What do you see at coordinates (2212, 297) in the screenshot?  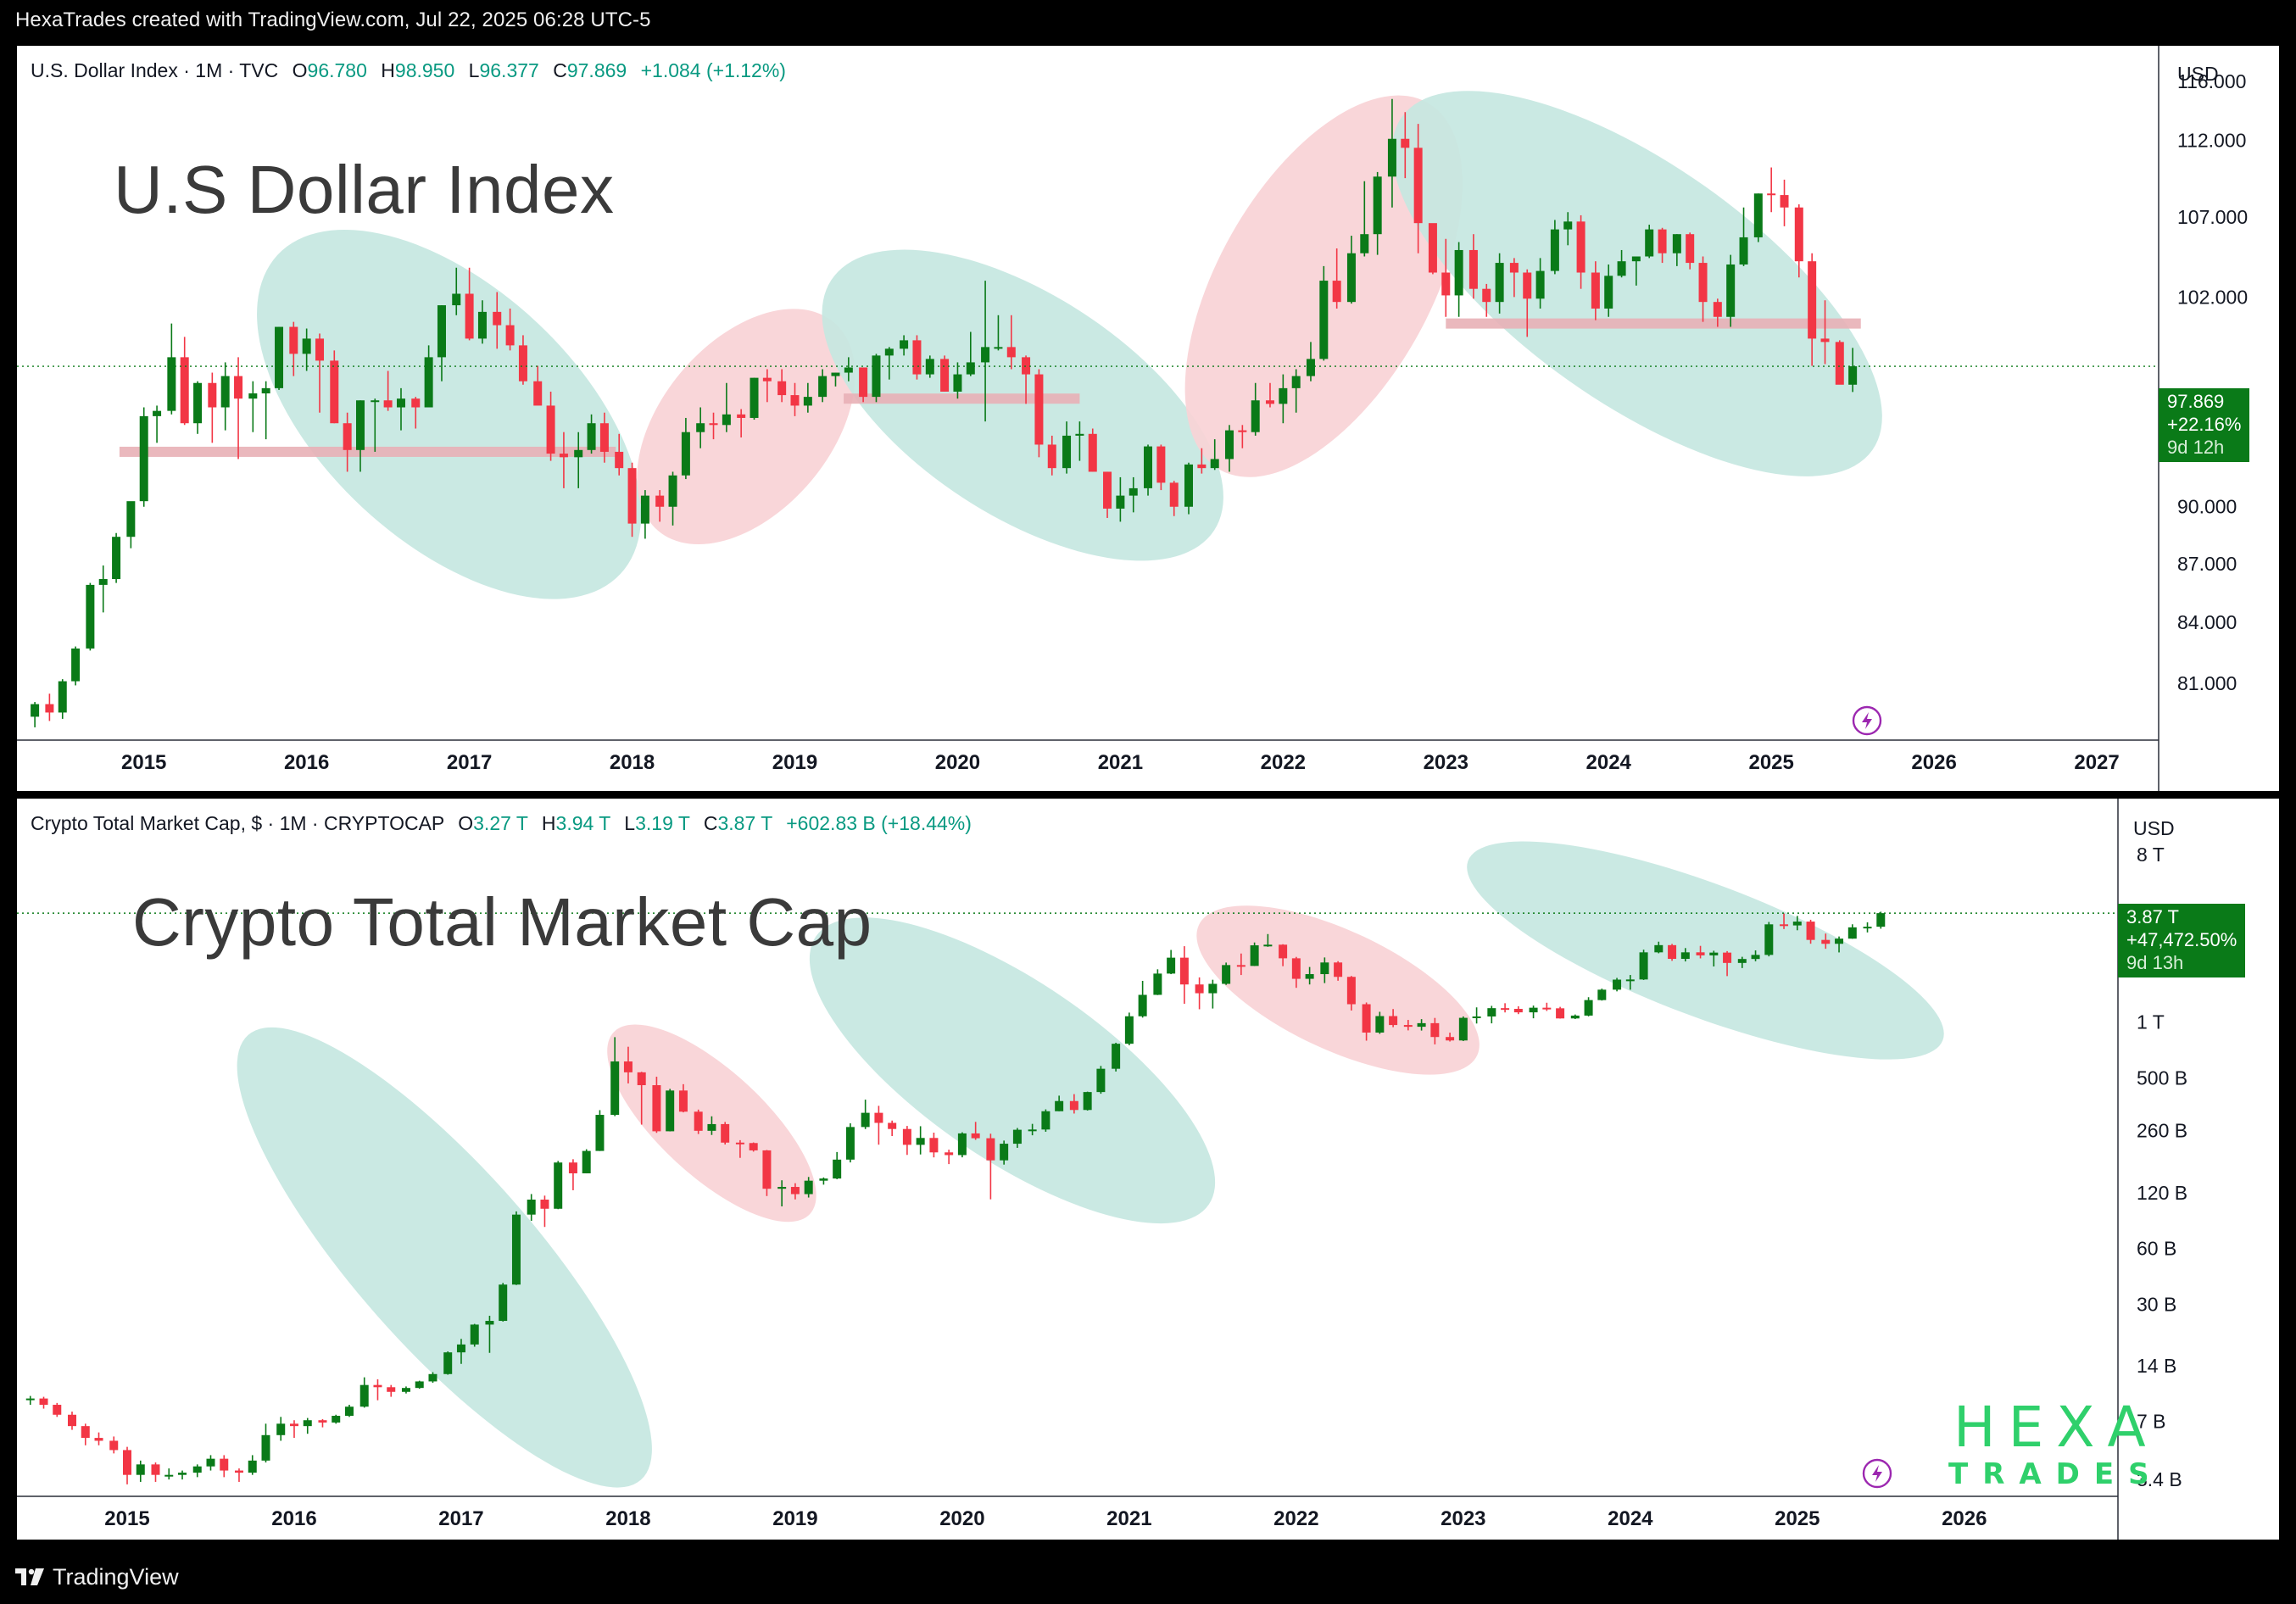 I see `y-tick-label: 102.000` at bounding box center [2212, 297].